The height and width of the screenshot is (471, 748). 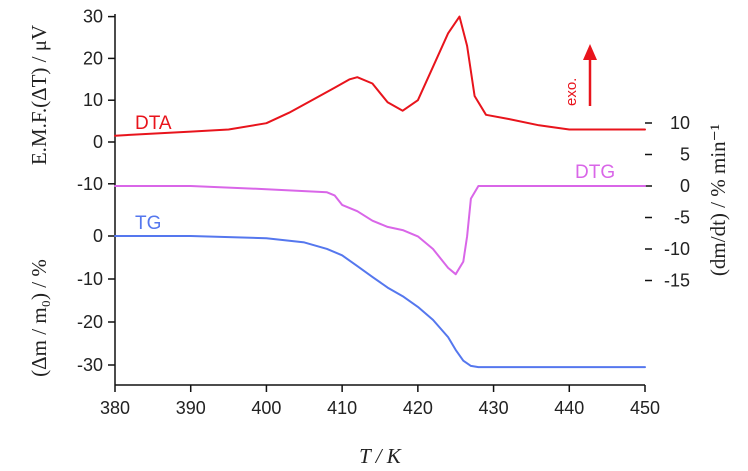 I want to click on x-tick-label: 450, so click(x=645, y=408).